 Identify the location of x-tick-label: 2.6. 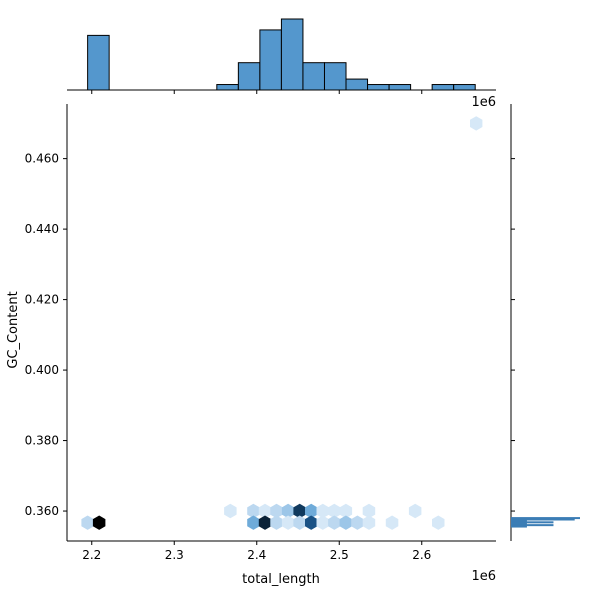
(421, 555).